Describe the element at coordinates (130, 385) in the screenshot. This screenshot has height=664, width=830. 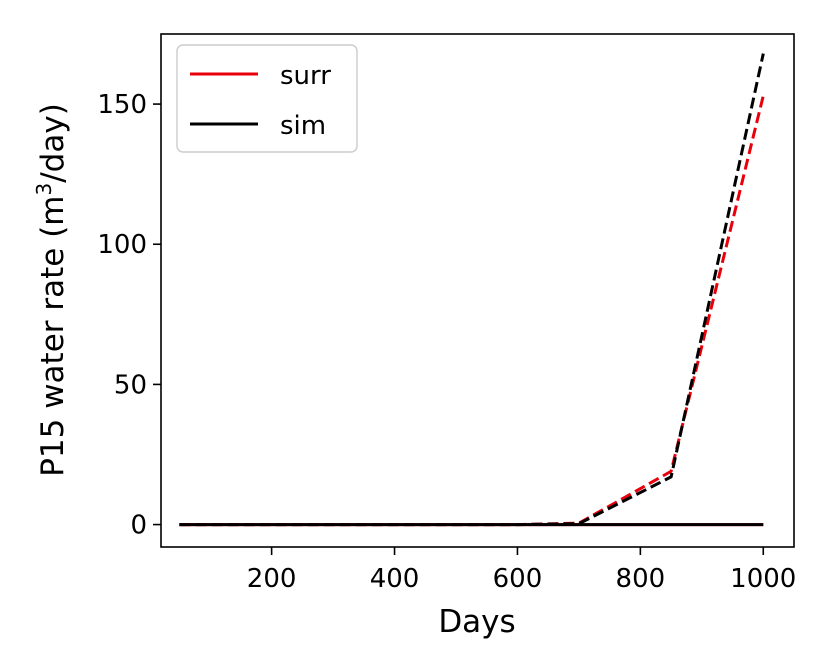
I see `y-tick-label: 50` at that location.